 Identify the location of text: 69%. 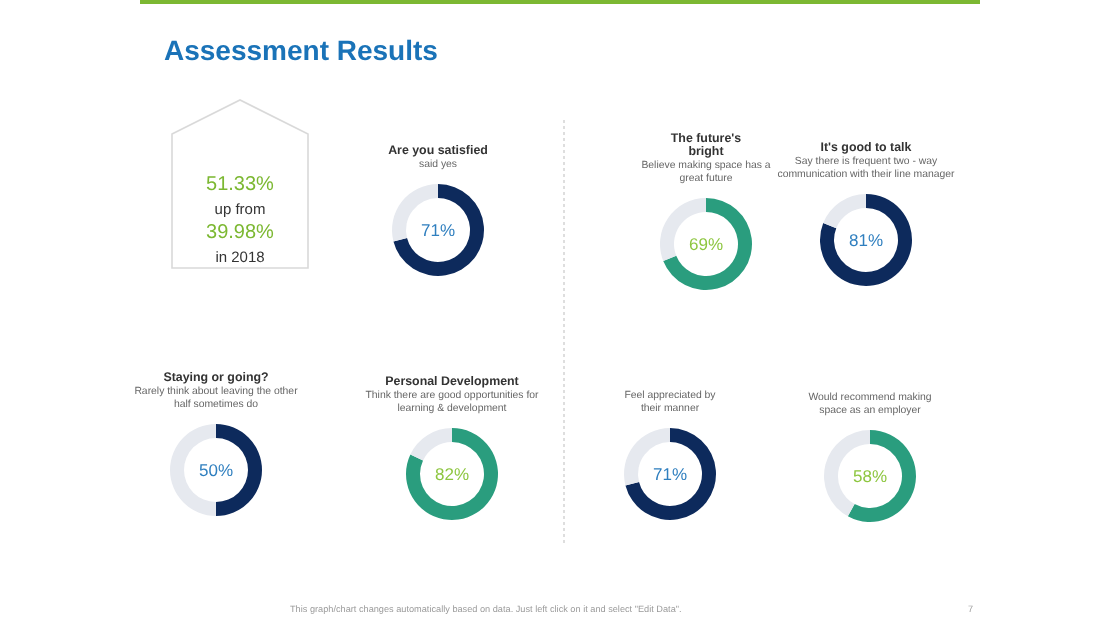
(706, 244).